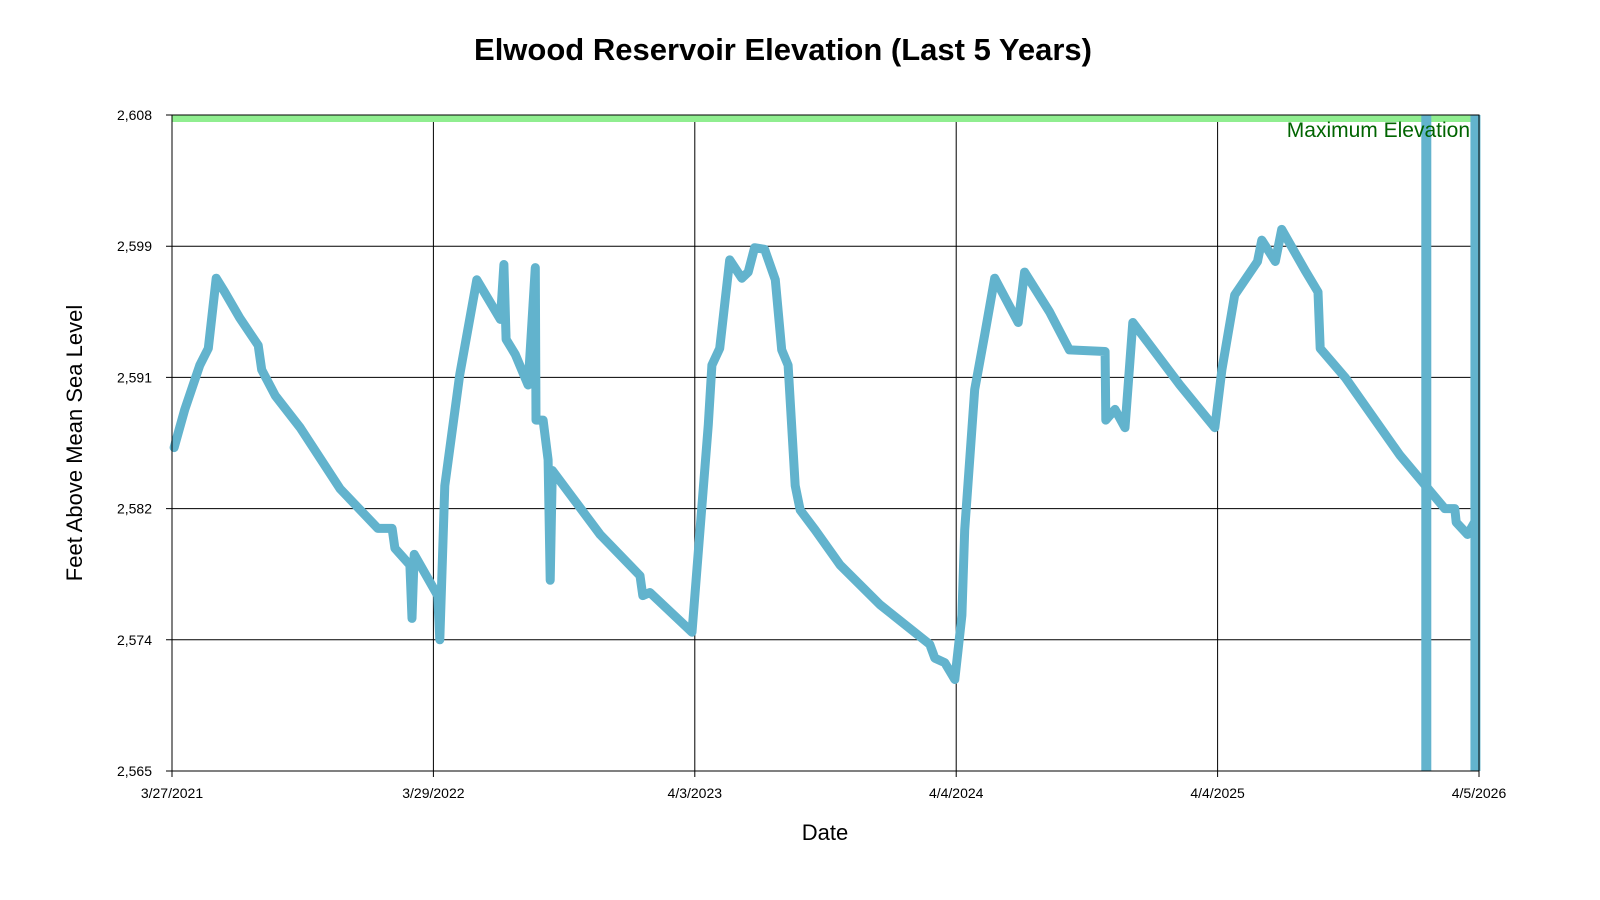  I want to click on y-tick-label: 2,599, so click(134, 246).